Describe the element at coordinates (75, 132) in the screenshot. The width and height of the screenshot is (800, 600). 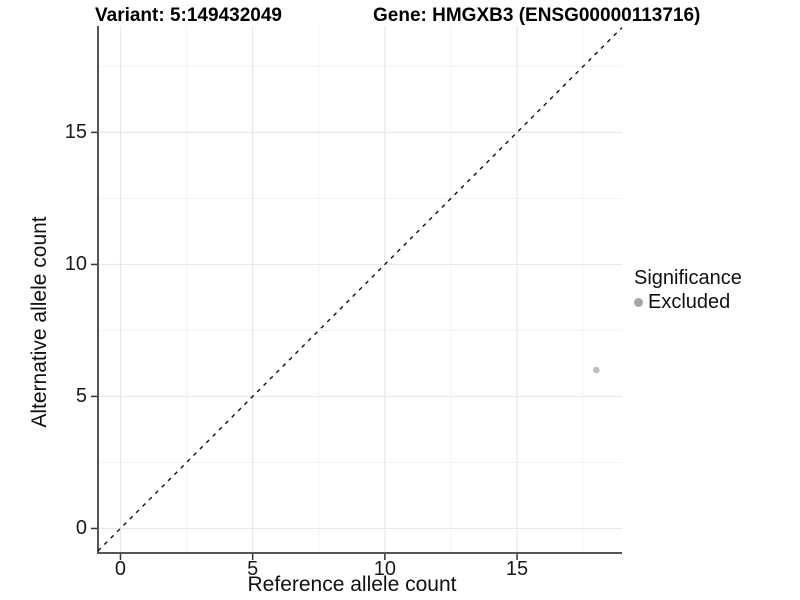
I see `y-tick-label: 15` at that location.